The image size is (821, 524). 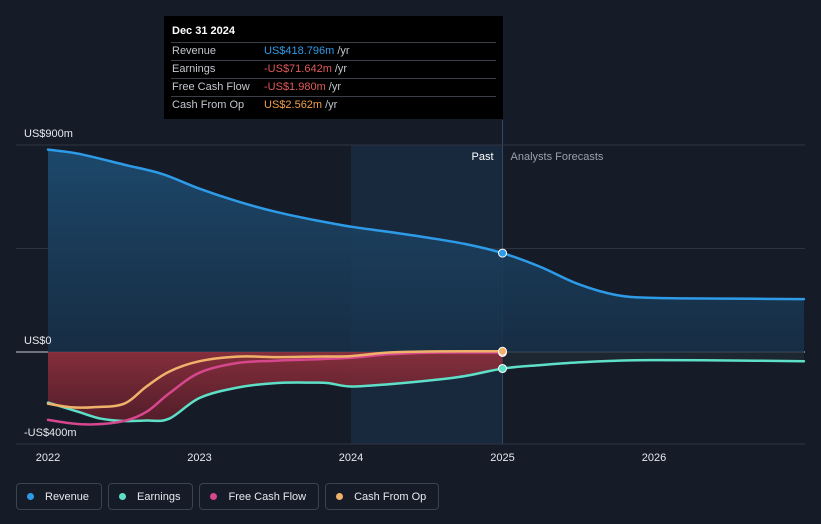 I want to click on y-axis-label: -US$400m, so click(x=50, y=433).